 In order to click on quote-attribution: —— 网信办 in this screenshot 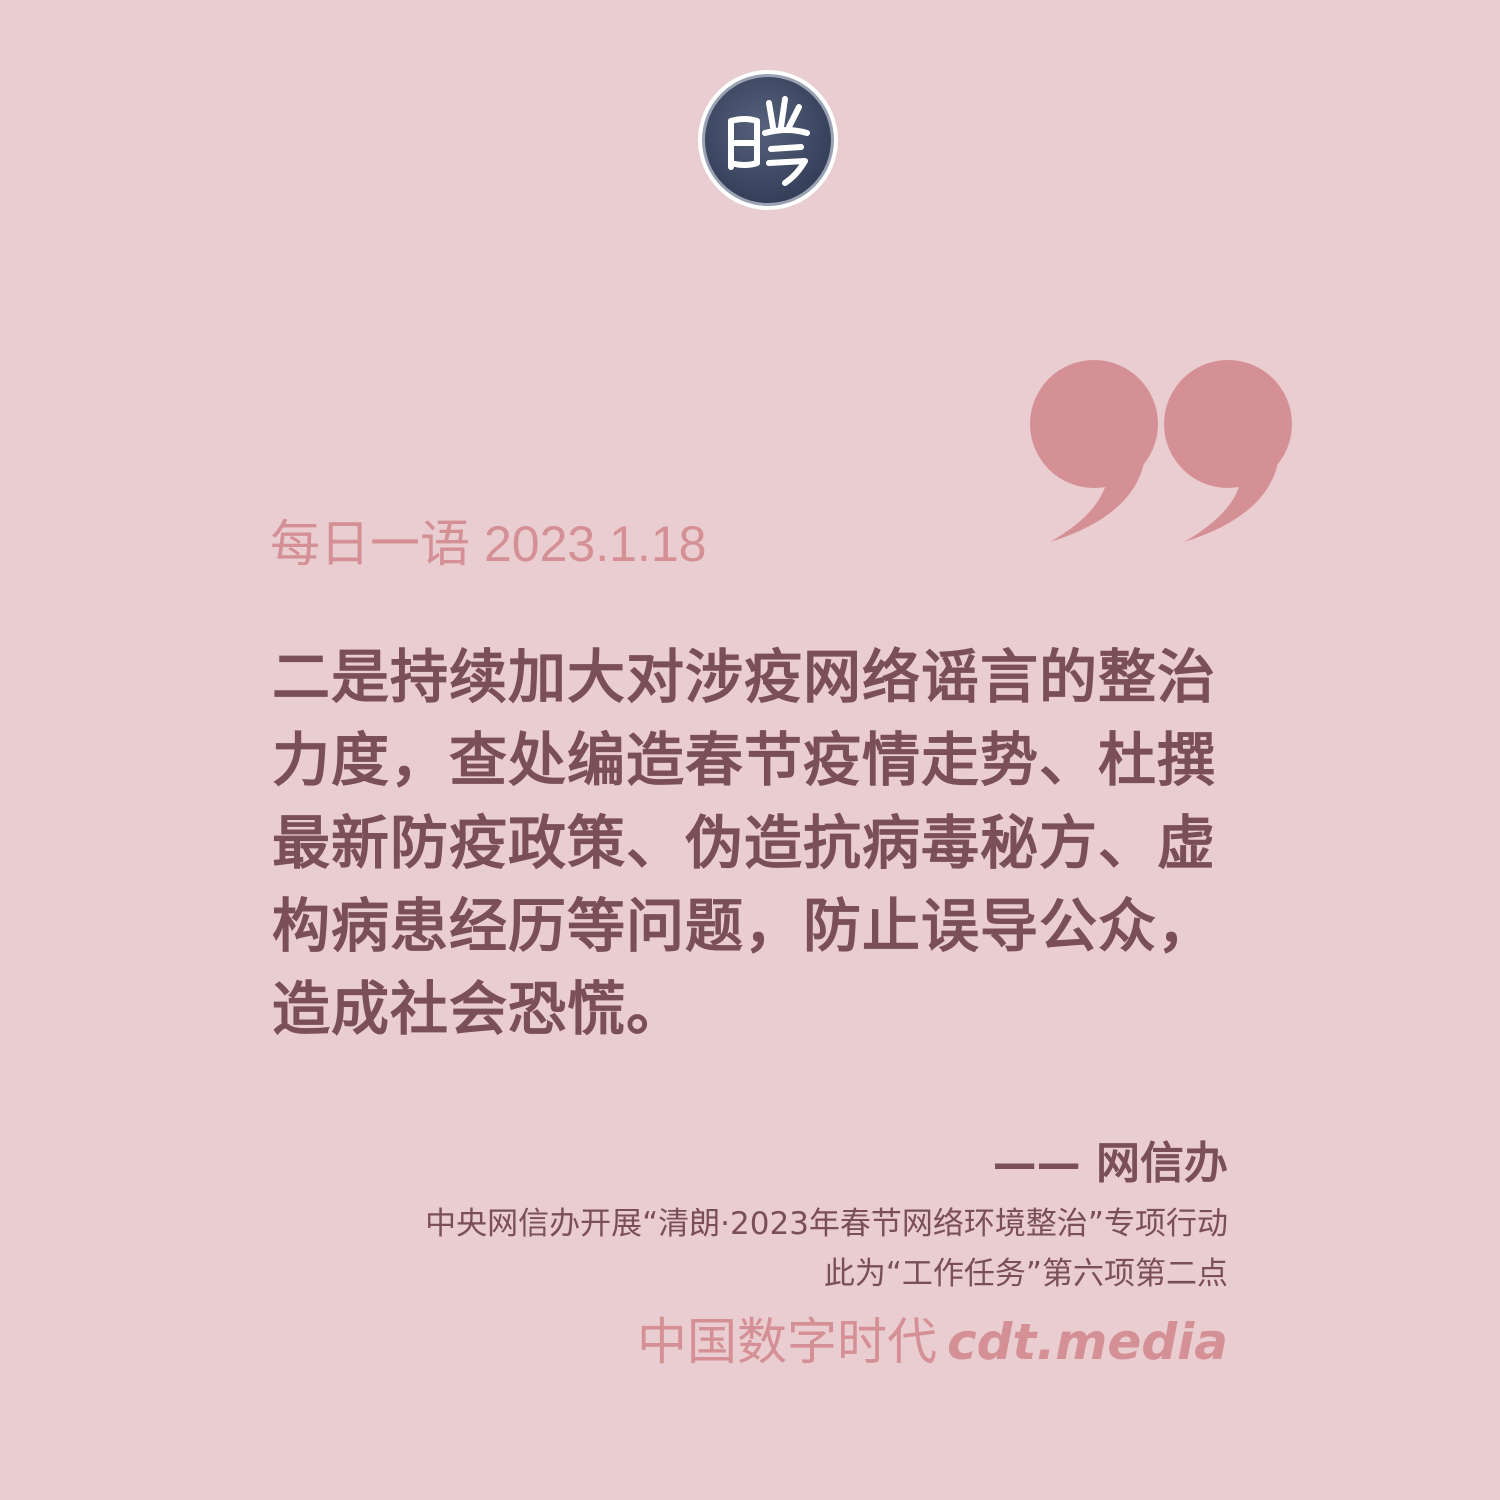, I will do `click(1110, 1163)`.